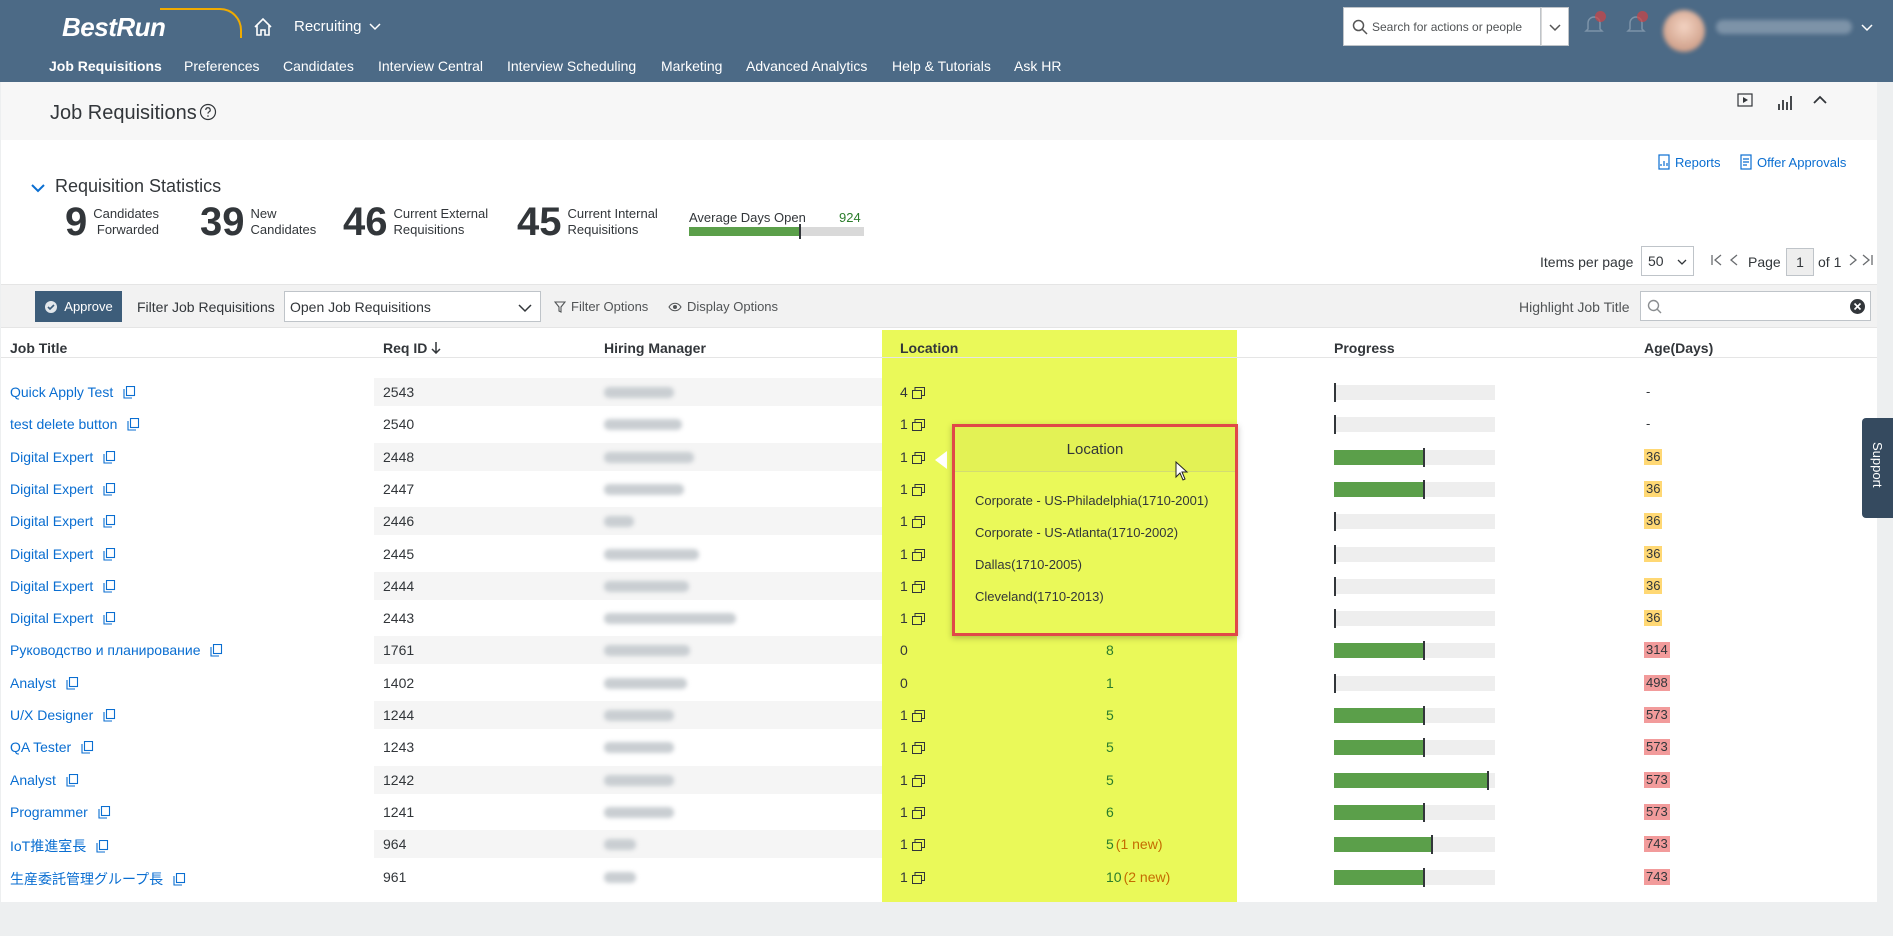  What do you see at coordinates (1134, 844) in the screenshot?
I see `candidate-count: 5 (1 new)` at bounding box center [1134, 844].